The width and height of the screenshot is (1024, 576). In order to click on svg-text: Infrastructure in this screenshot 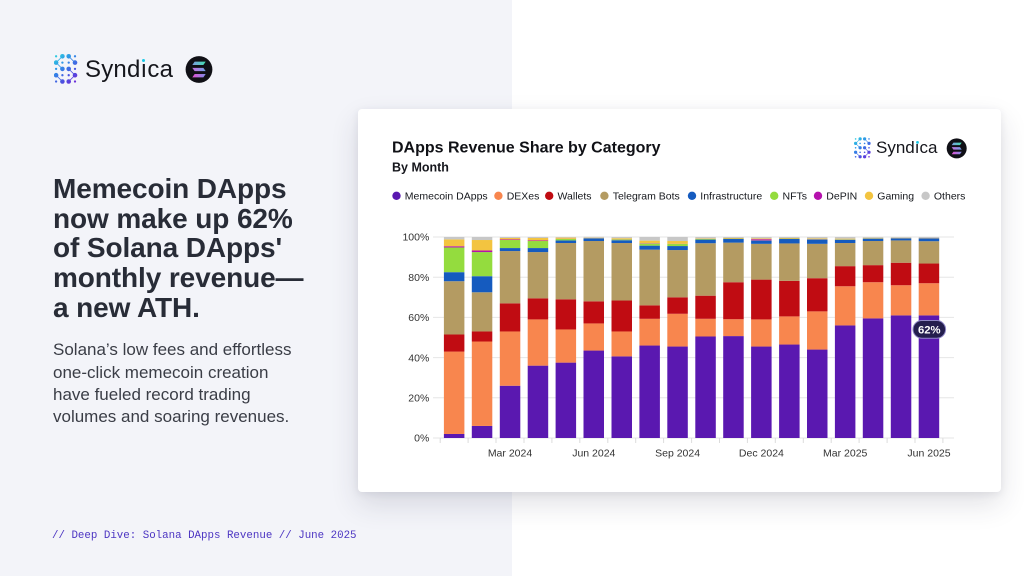, I will do `click(731, 197)`.